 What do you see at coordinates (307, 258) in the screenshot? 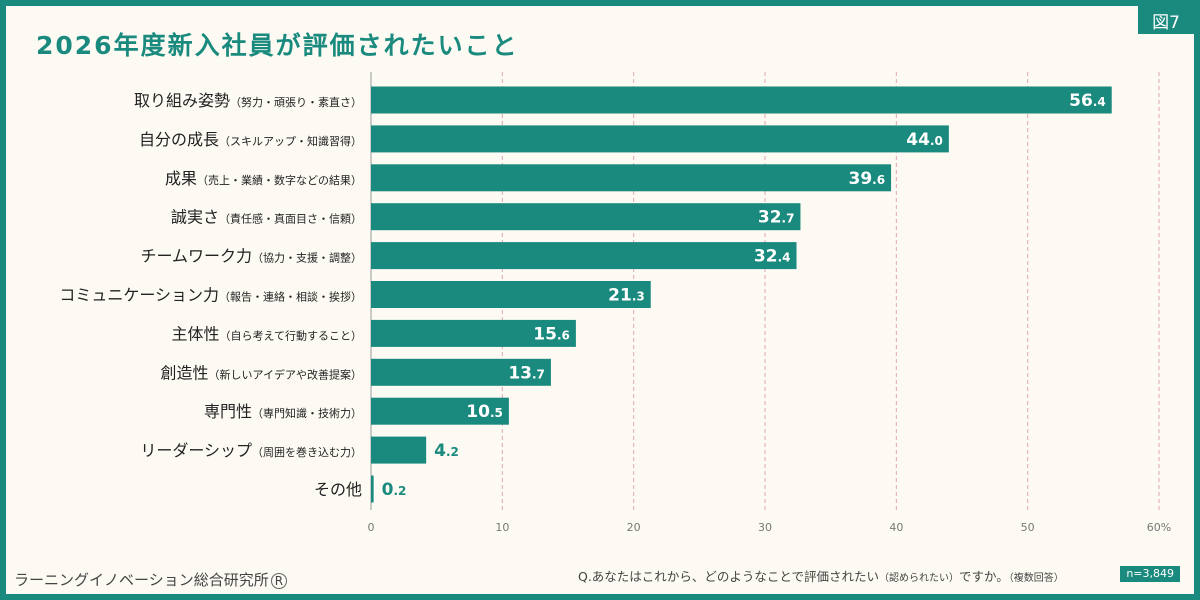
I see `category-sub: （協力・支援・調整）` at bounding box center [307, 258].